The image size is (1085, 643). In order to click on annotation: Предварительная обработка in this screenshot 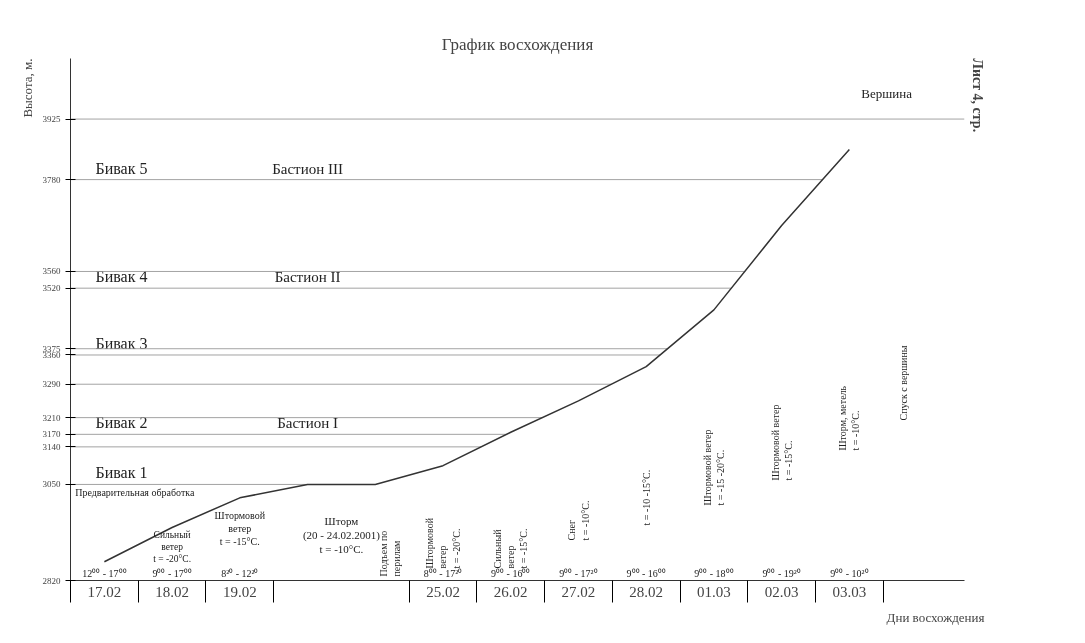, I will do `click(135, 492)`.